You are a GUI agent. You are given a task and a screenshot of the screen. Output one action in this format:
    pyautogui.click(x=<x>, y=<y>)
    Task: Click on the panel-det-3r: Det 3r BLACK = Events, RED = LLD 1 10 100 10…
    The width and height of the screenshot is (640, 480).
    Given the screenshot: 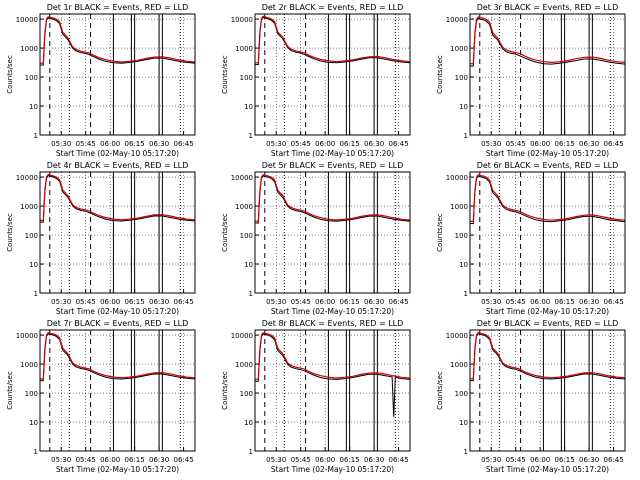 What is the action you would take?
    pyautogui.click(x=531, y=80)
    